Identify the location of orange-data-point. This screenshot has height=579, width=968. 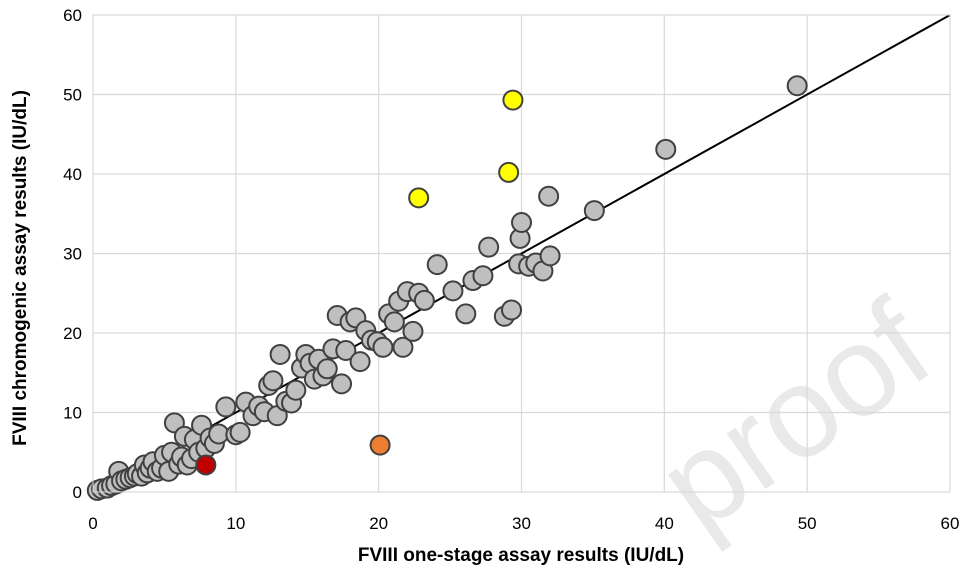
(380, 445).